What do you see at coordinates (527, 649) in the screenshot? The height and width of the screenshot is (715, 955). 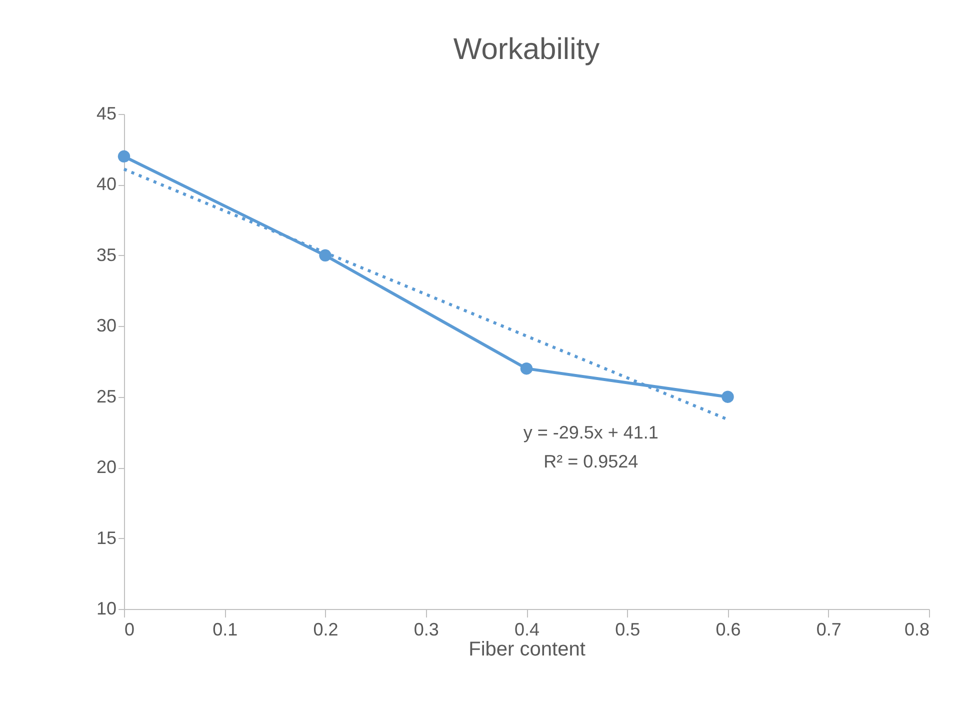 I see `x-axis-title: Fiber content` at bounding box center [527, 649].